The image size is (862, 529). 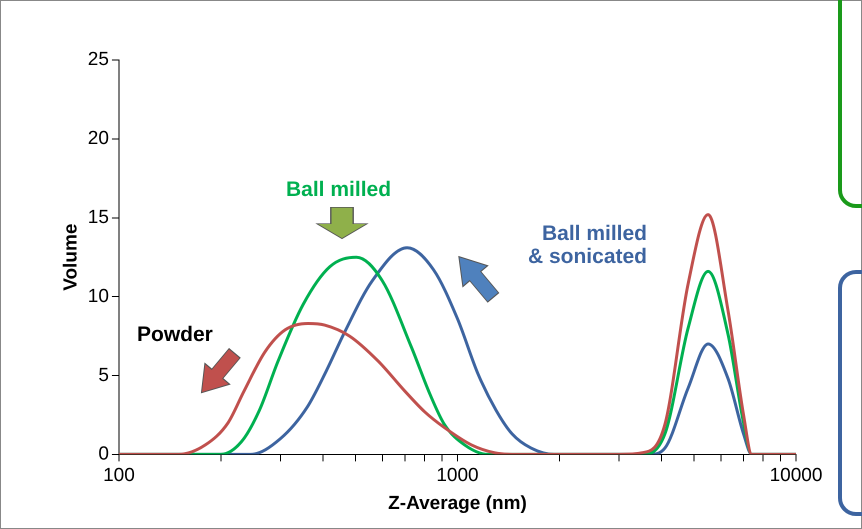 I want to click on y-axis-title: Volume, so click(x=71, y=257).